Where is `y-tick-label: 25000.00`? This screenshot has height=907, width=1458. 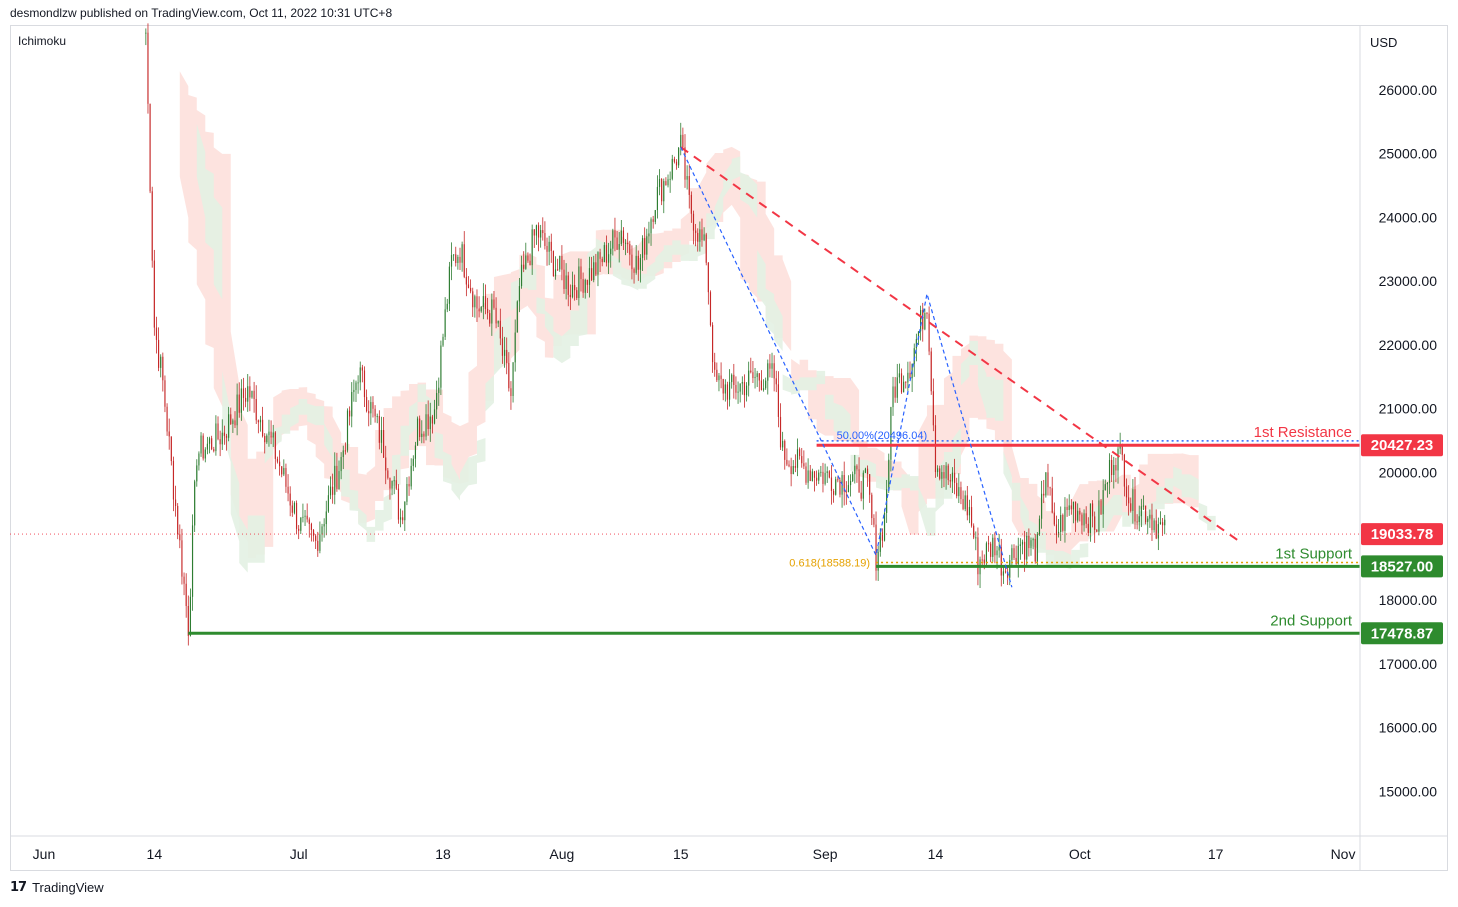
y-tick-label: 25000.00 is located at coordinates (1408, 154).